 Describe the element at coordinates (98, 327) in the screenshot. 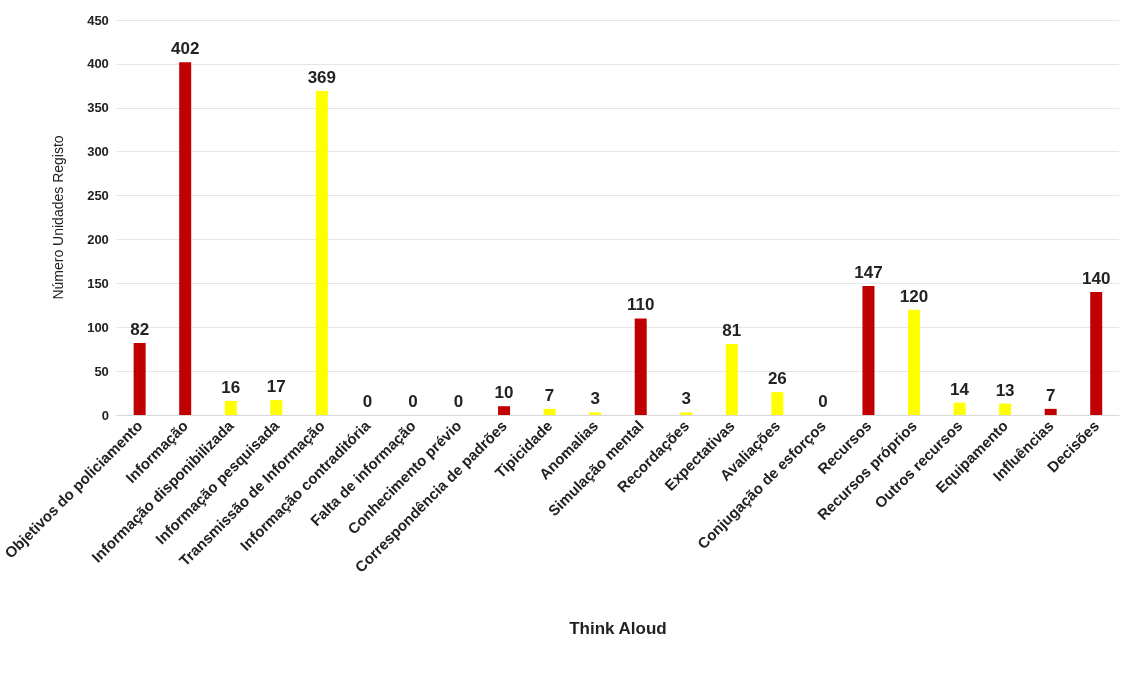

I see `y-tick-label: 100` at that location.